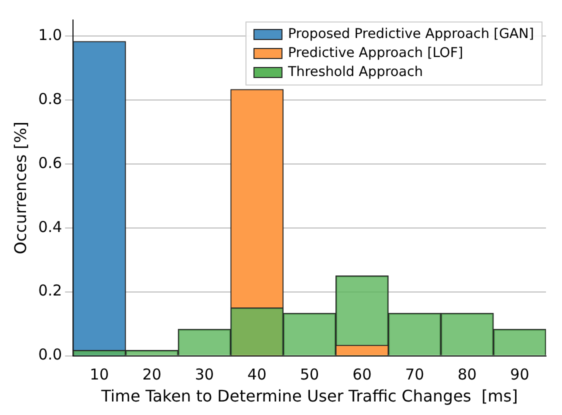 The height and width of the screenshot is (415, 562). I want to click on y-tick-label: 0.0, so click(50, 355).